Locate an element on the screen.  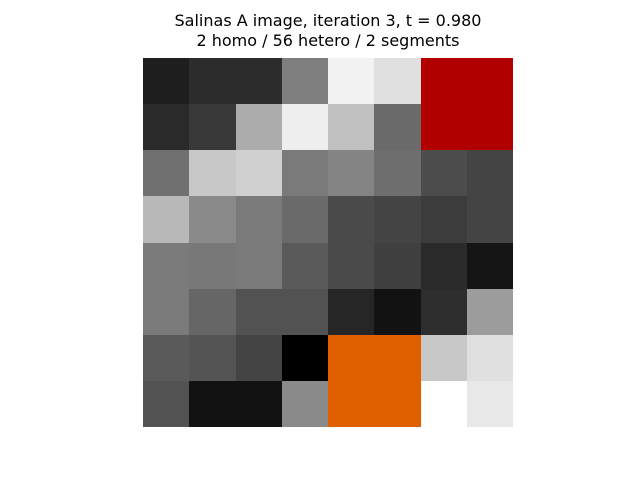
image-pixel-r7-c5 is located at coordinates (397, 403).